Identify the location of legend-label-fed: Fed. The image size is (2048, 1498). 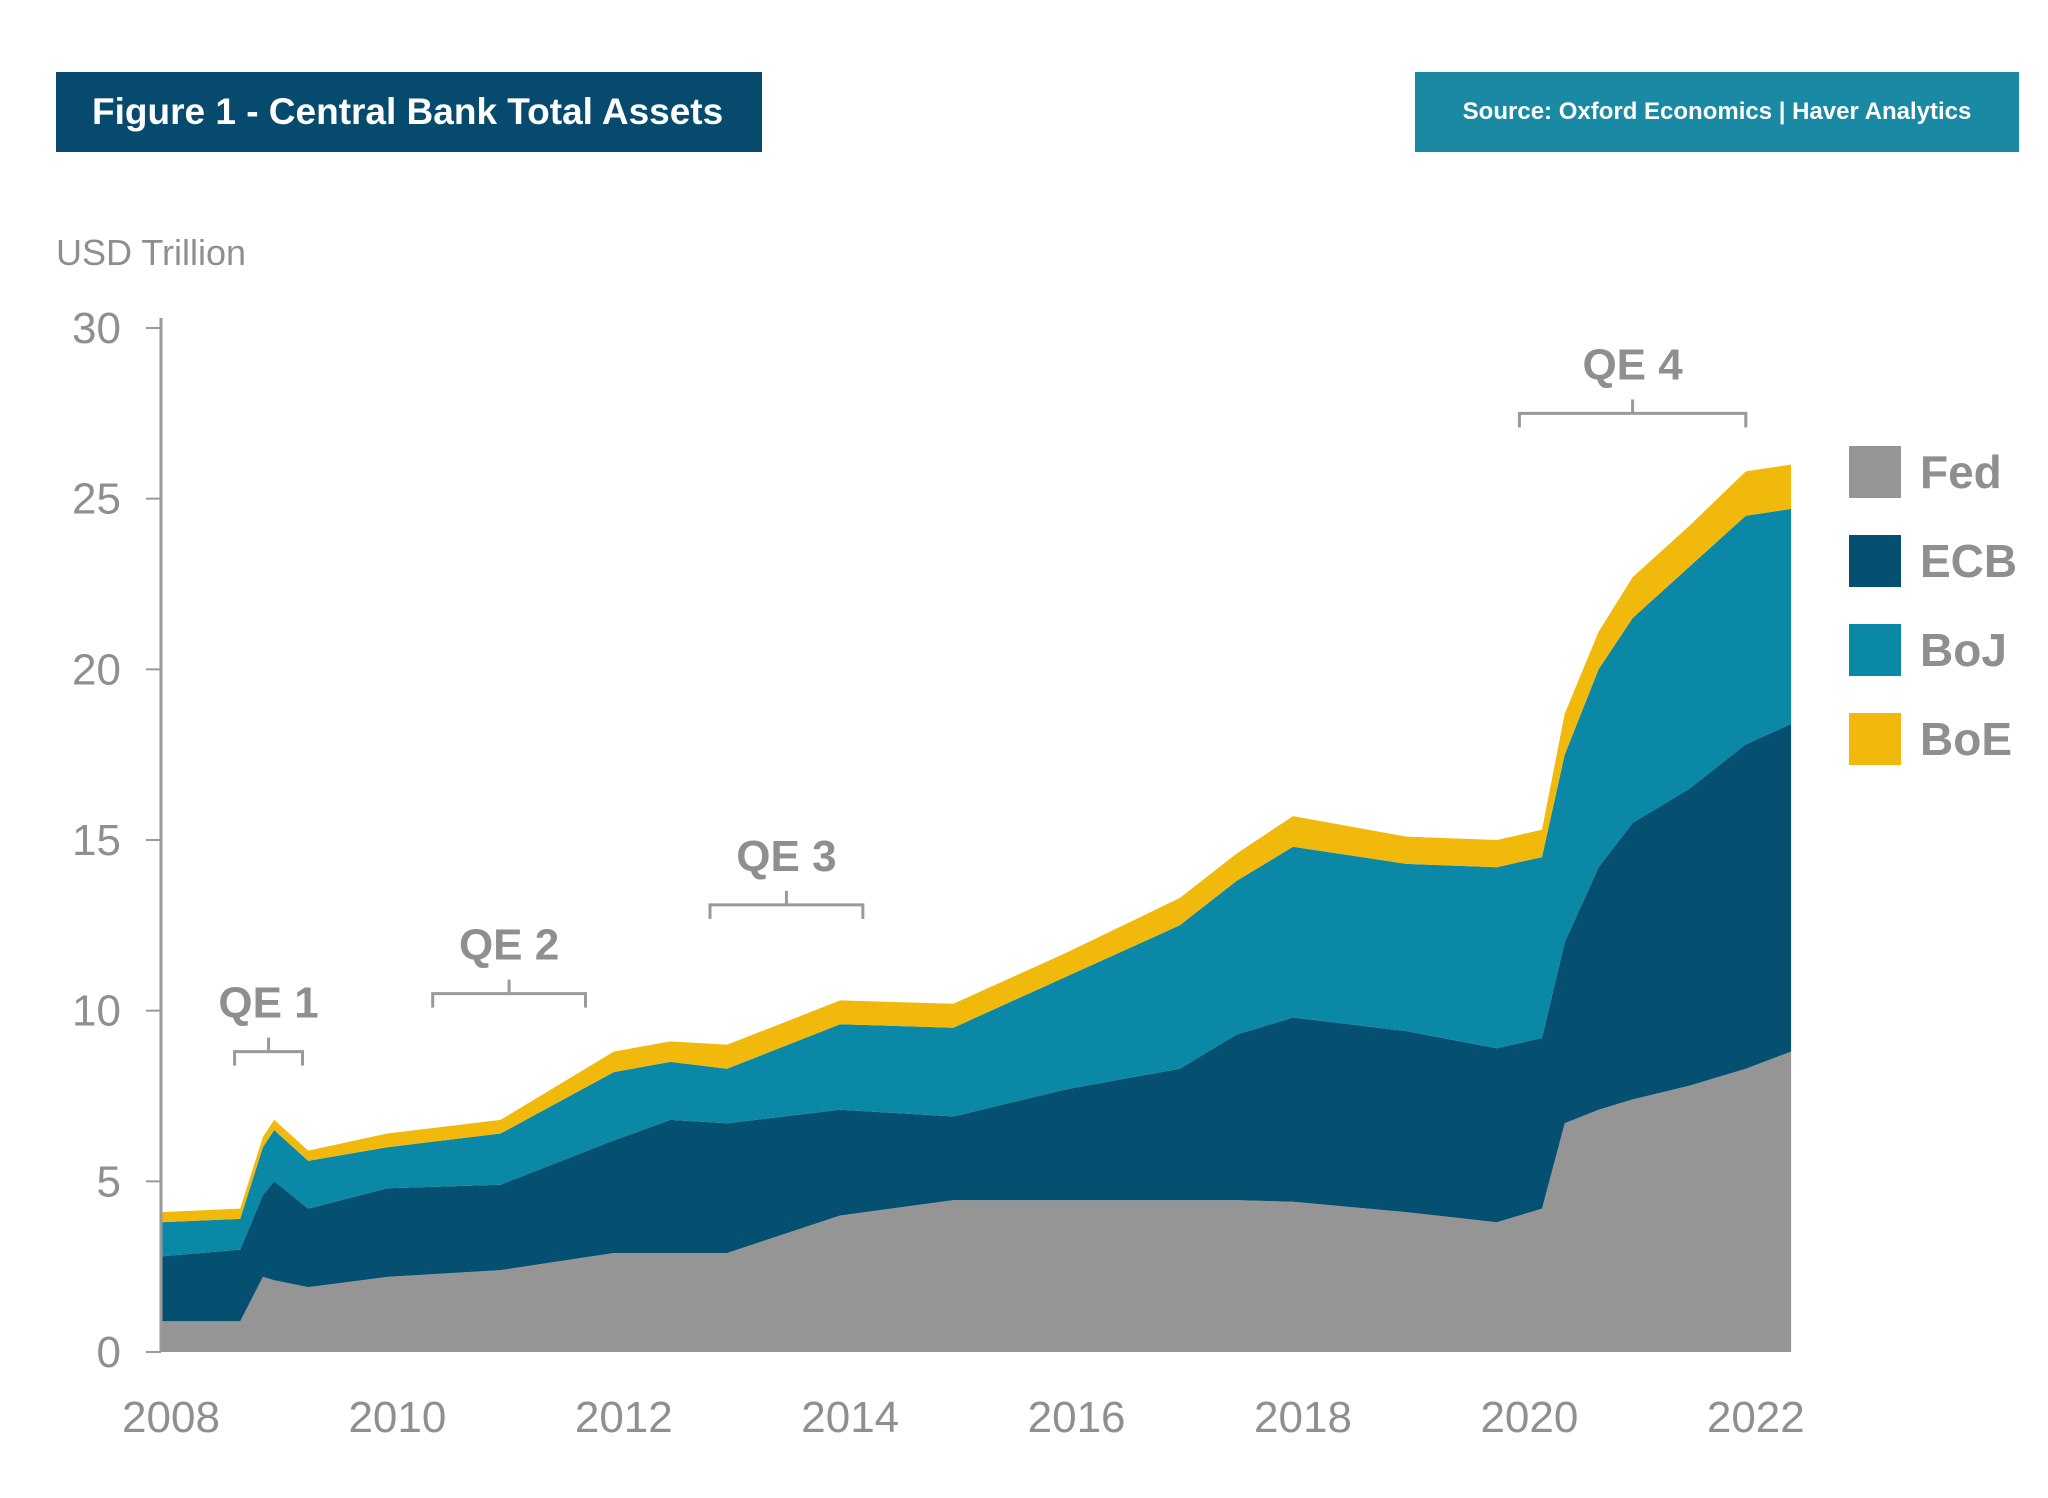
(1961, 472).